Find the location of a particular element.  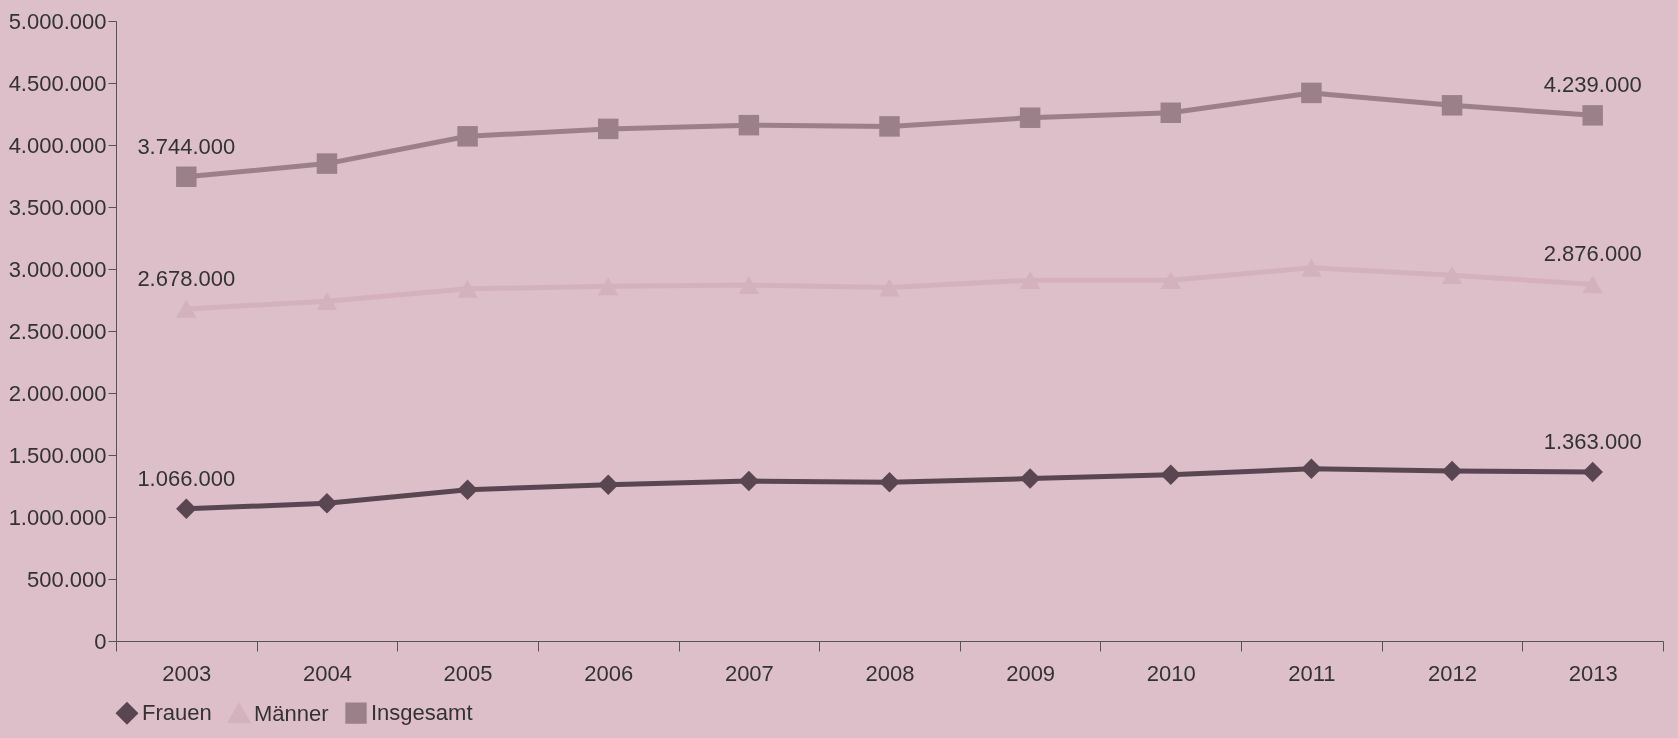

x-tick-label: 2010 is located at coordinates (1171, 673).